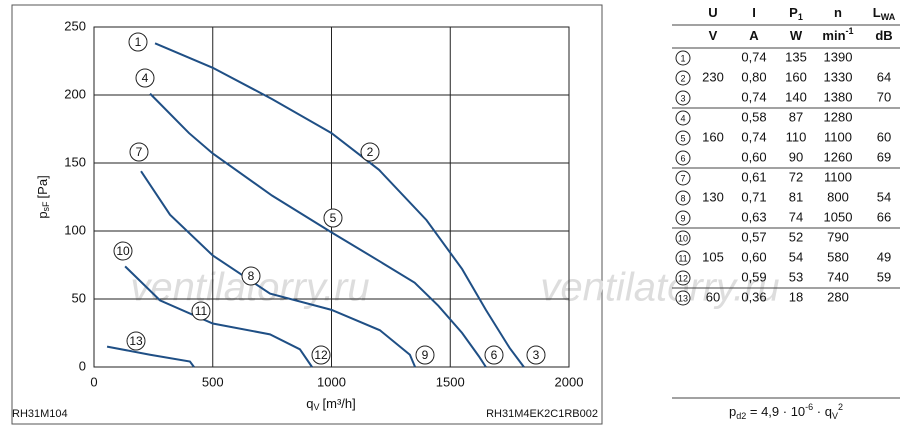  I want to click on table-header: I, so click(754, 12).